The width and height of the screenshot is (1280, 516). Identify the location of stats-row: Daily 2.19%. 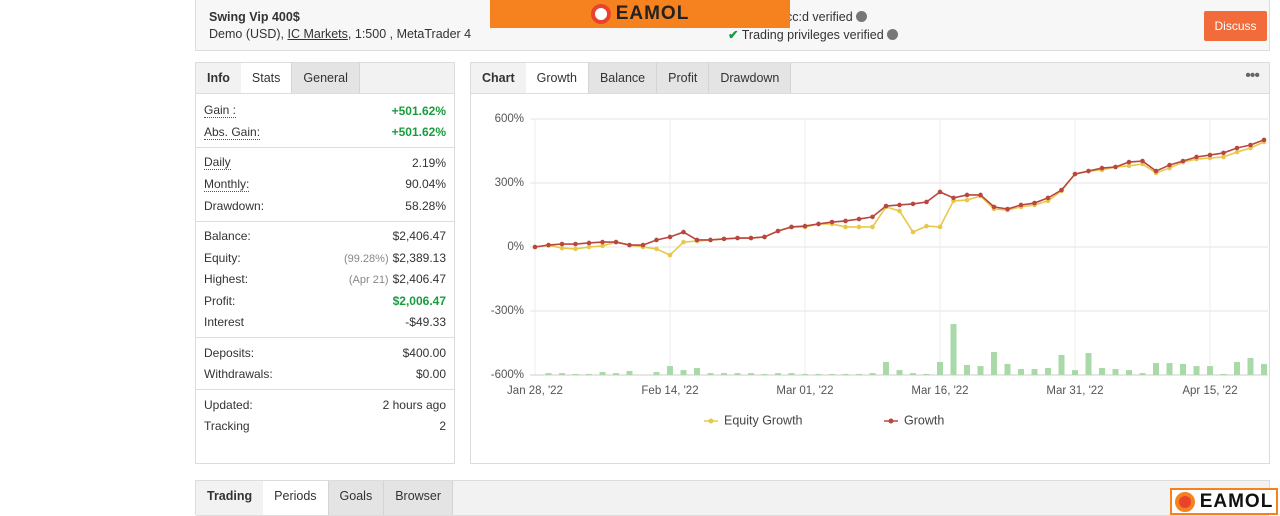
(325, 163).